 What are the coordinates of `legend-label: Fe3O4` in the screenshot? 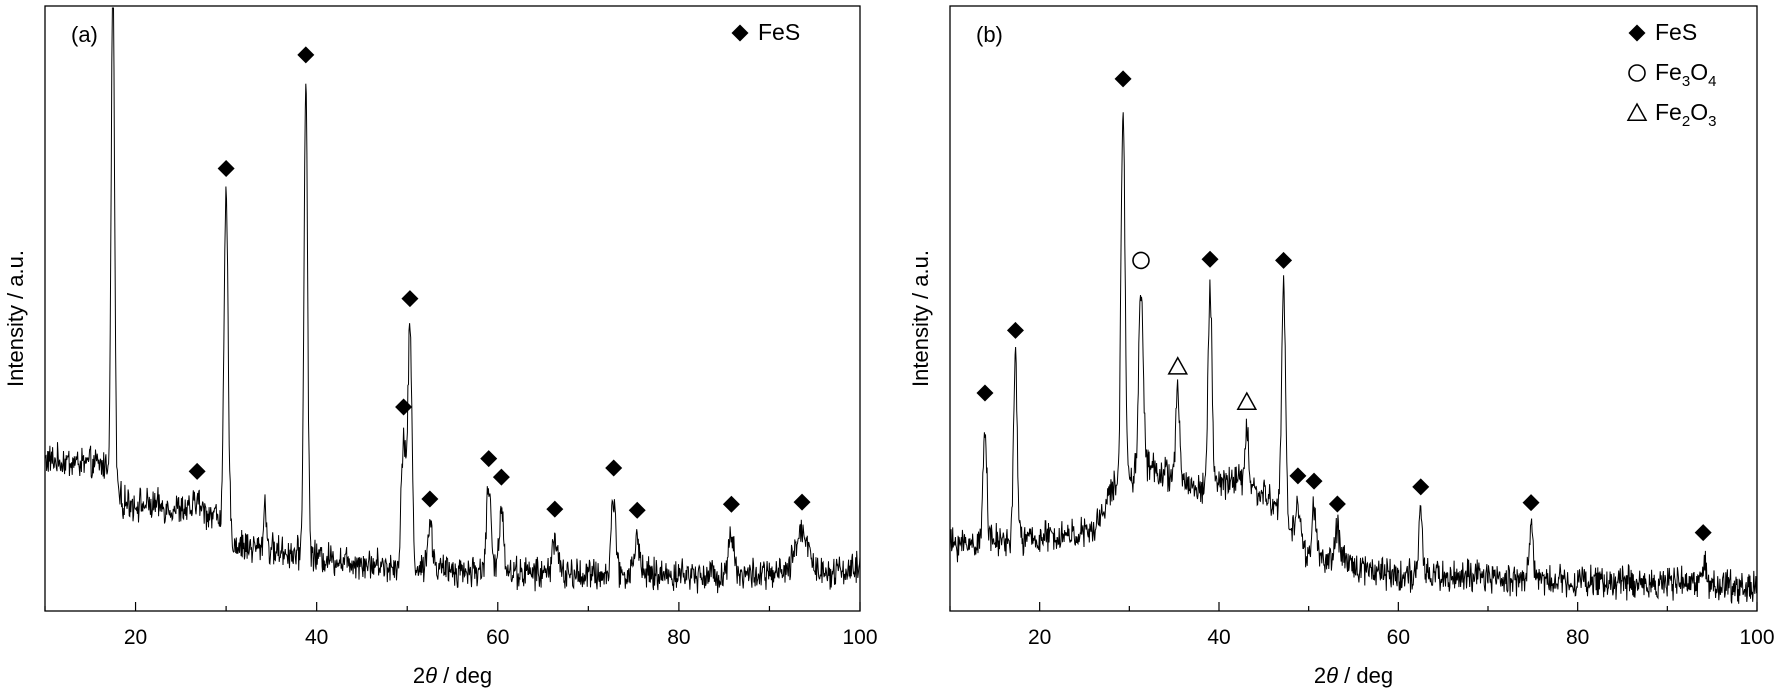 It's located at (1685, 74).